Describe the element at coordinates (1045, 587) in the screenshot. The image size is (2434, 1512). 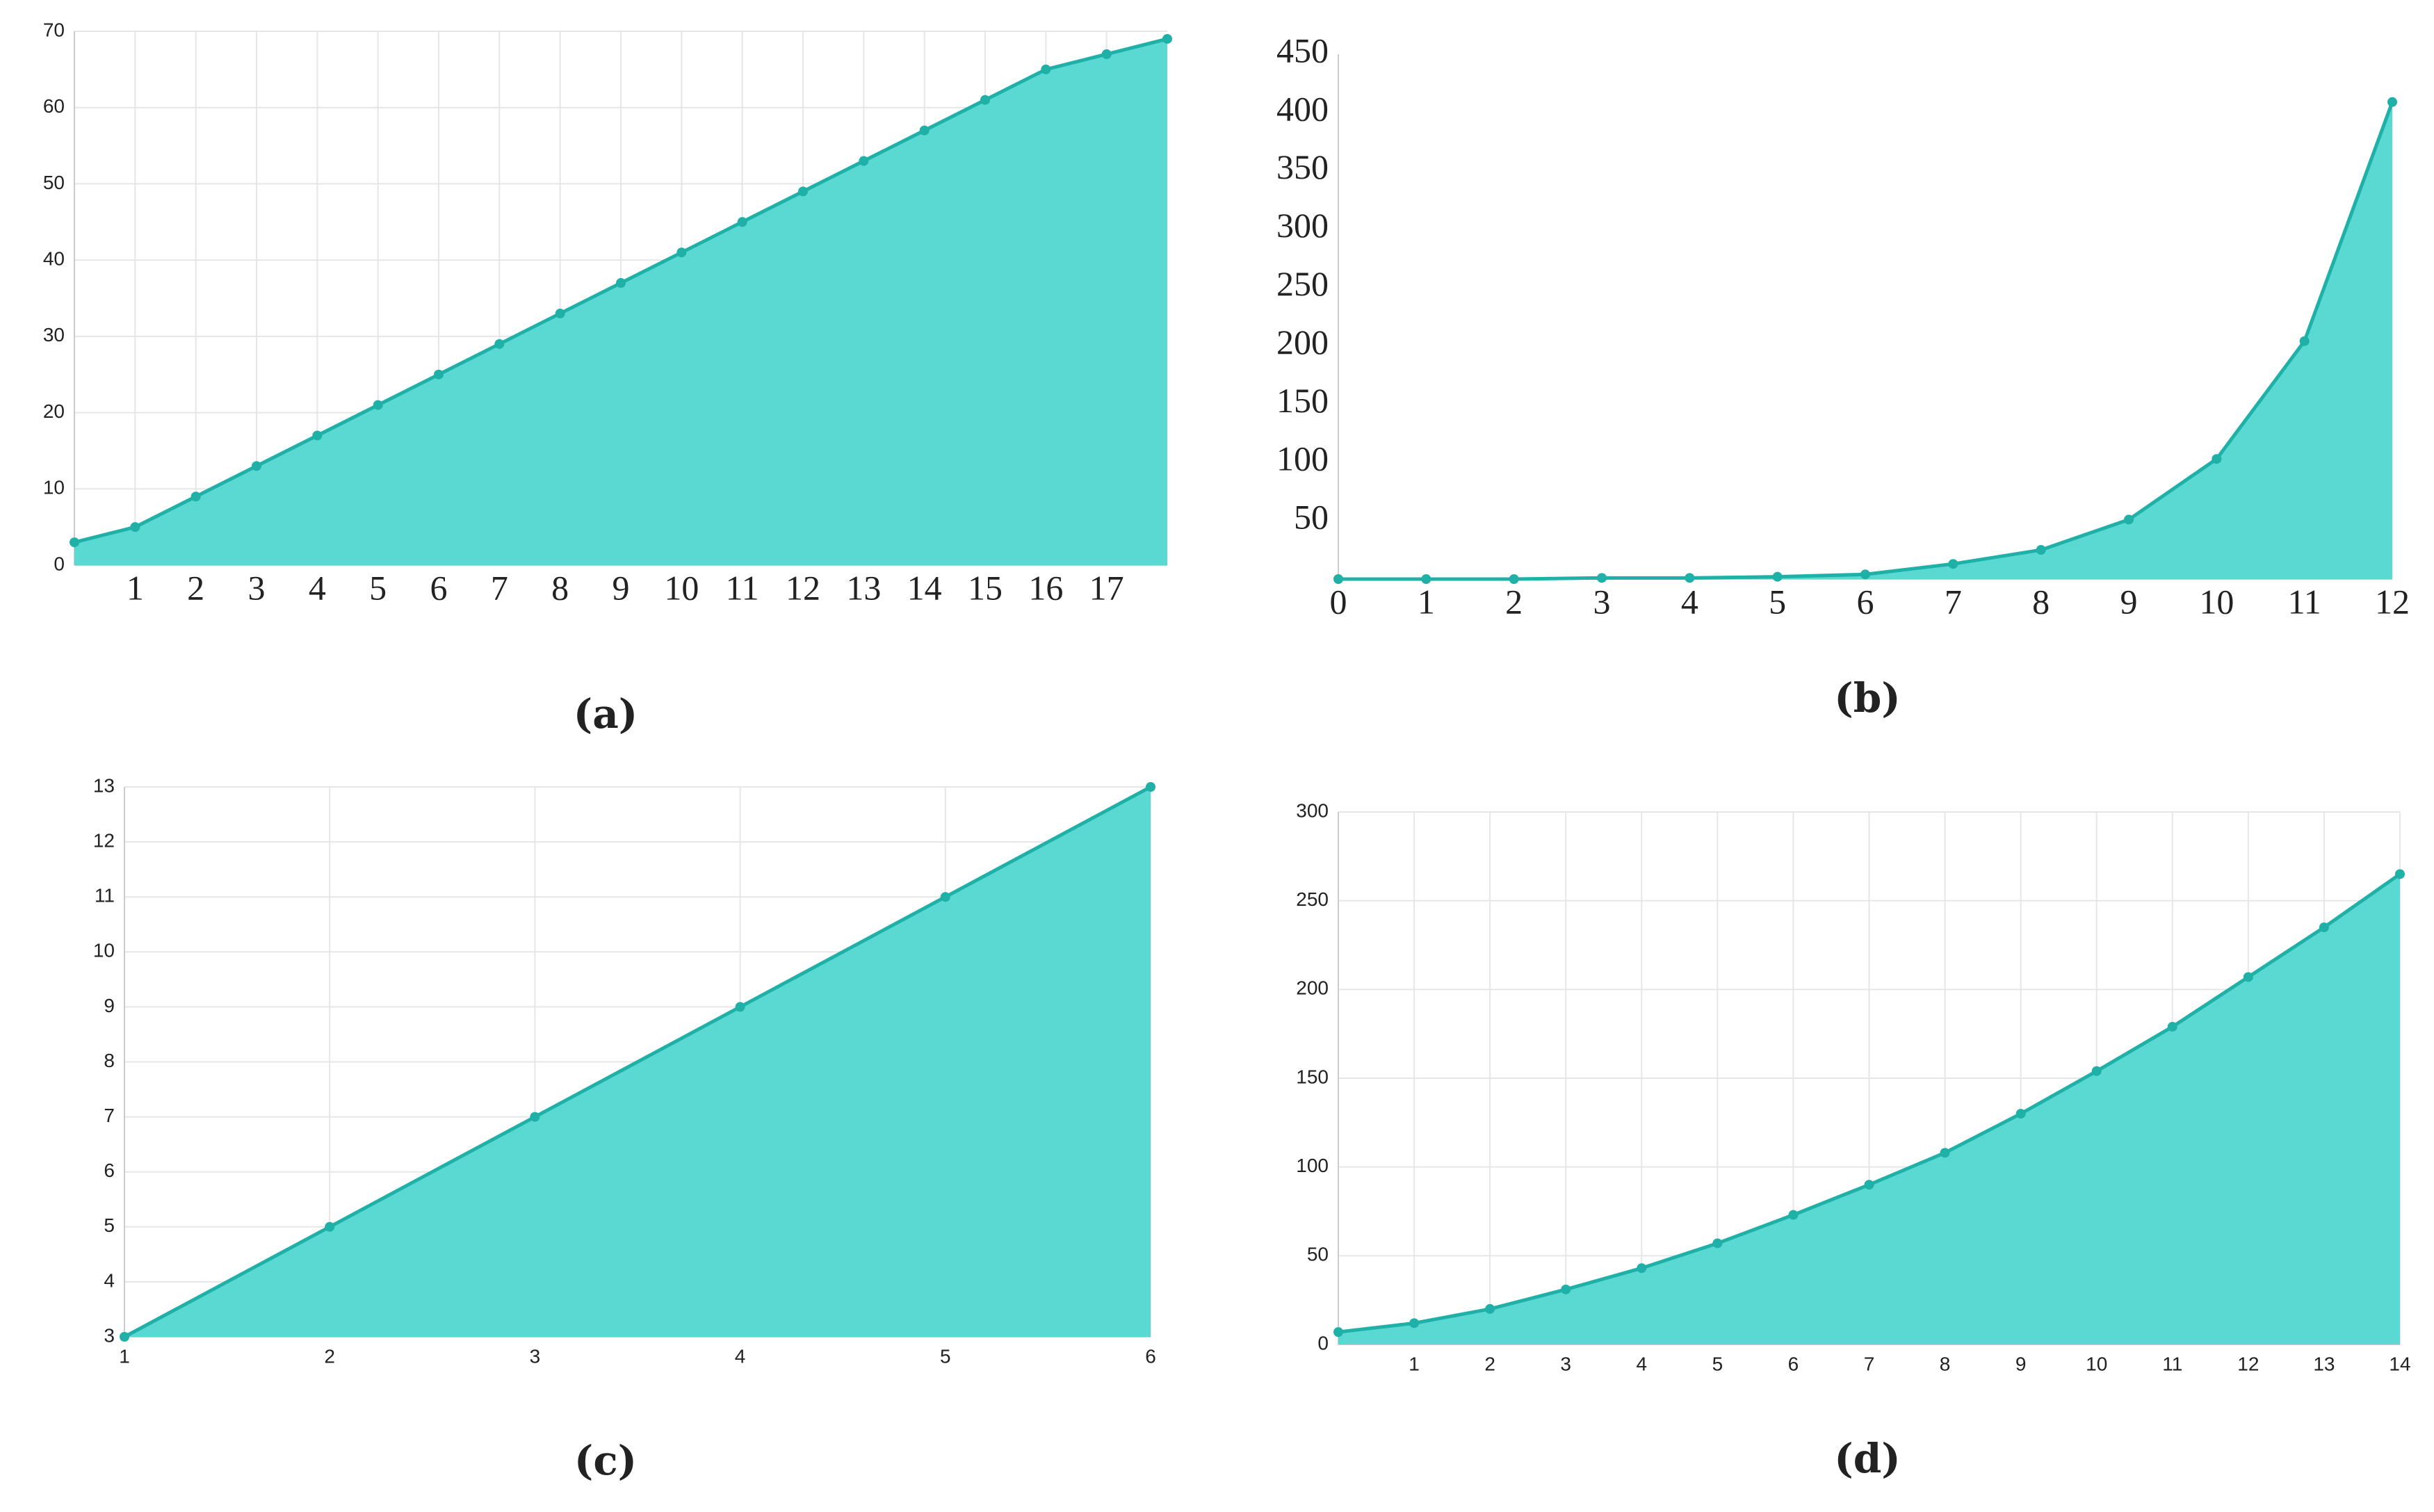
I see `x-tick-label: 16` at that location.